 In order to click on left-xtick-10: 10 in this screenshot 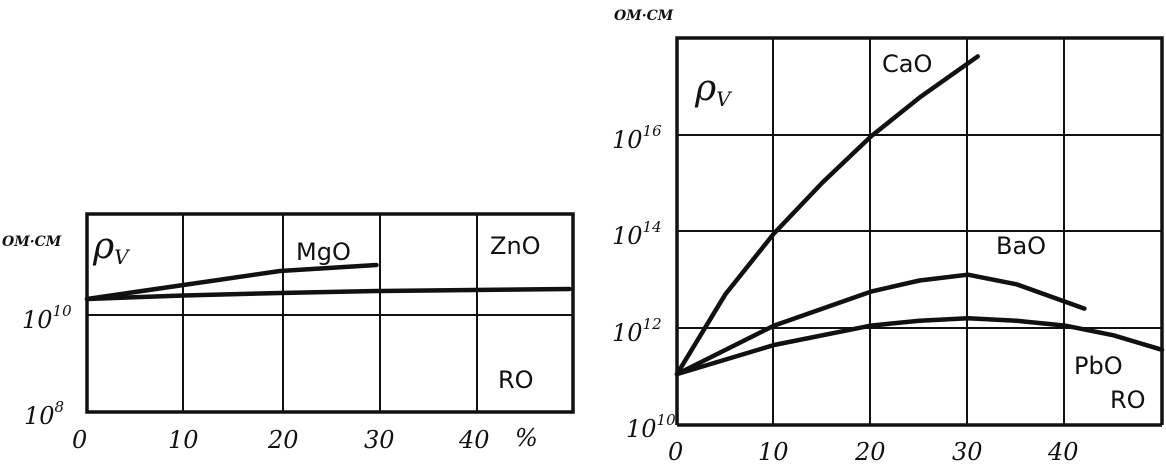, I will do `click(183, 440)`.